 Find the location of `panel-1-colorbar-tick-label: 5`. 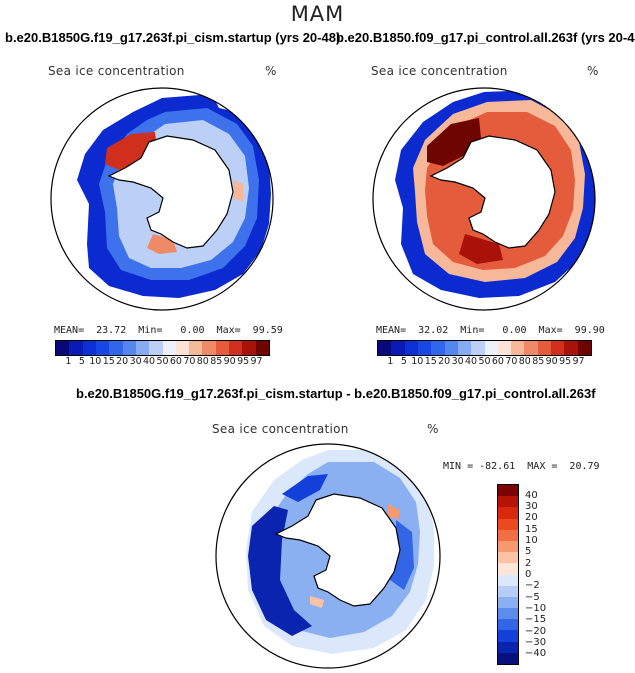

panel-1-colorbar-tick-label: 5 is located at coordinates (81, 361).